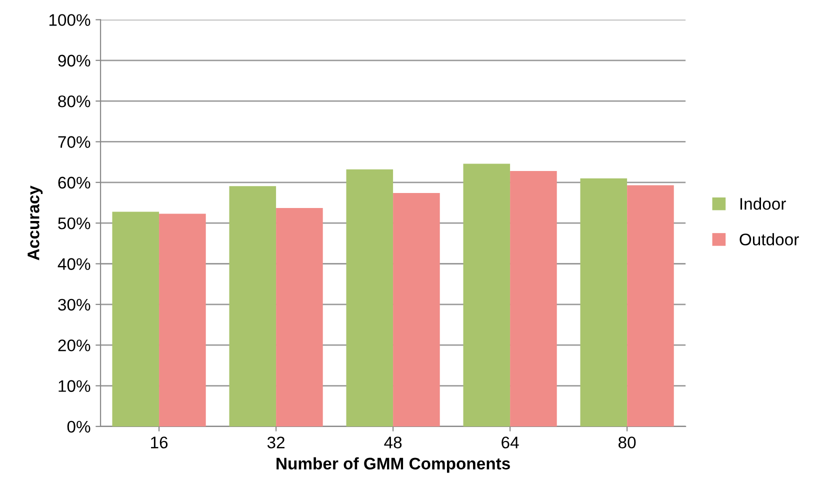 The width and height of the screenshot is (824, 493). Describe the element at coordinates (769, 239) in the screenshot. I see `legend-label: Outdoor` at that location.